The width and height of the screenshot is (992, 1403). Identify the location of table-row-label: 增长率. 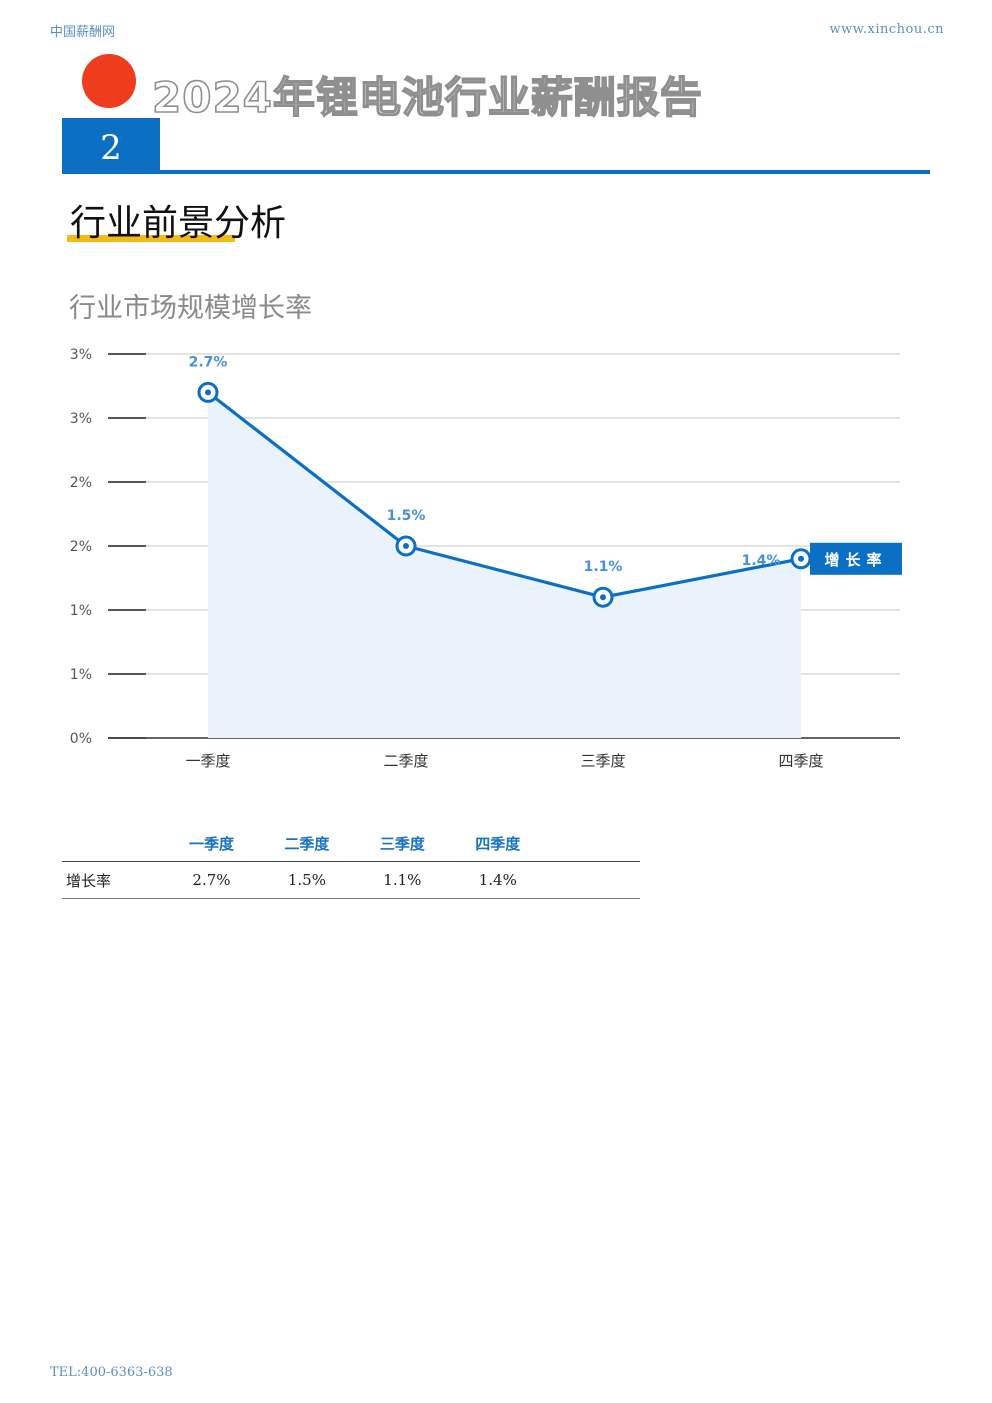
(113, 880).